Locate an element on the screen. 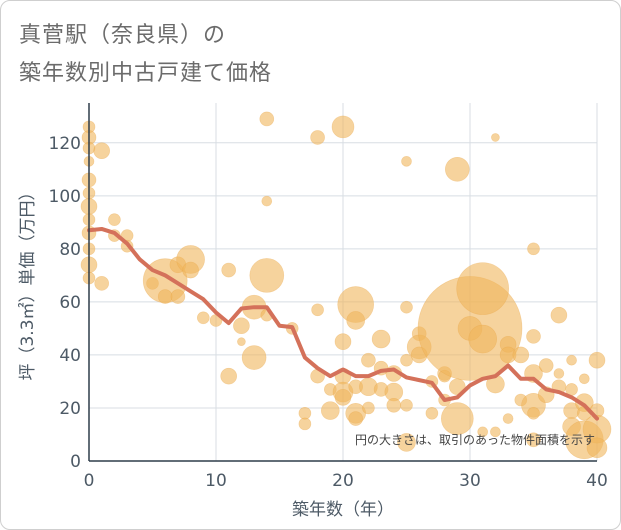 This screenshot has width=621, height=530. chart-title-line1: 真菅駅（奈良県）の is located at coordinates (123, 35).